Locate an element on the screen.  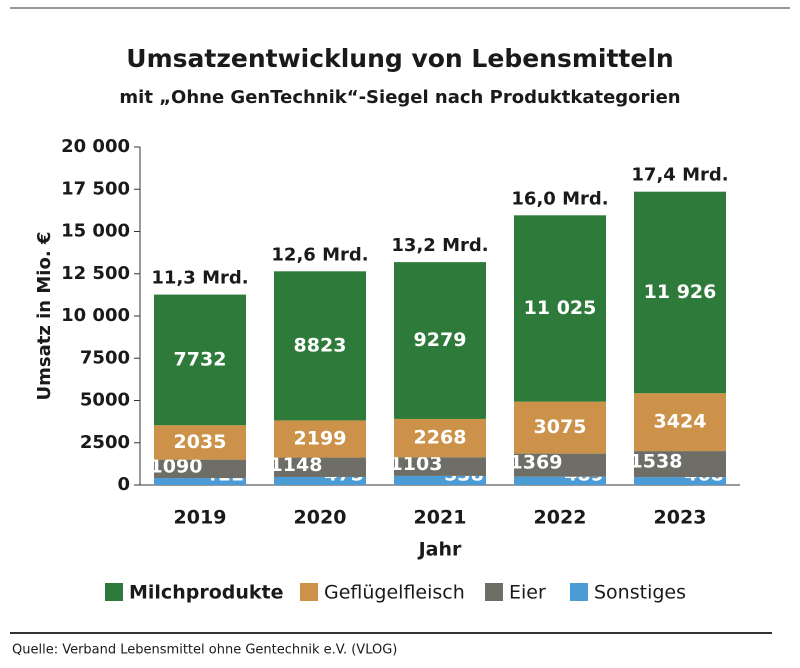
value-label: 9279 is located at coordinates (440, 340).